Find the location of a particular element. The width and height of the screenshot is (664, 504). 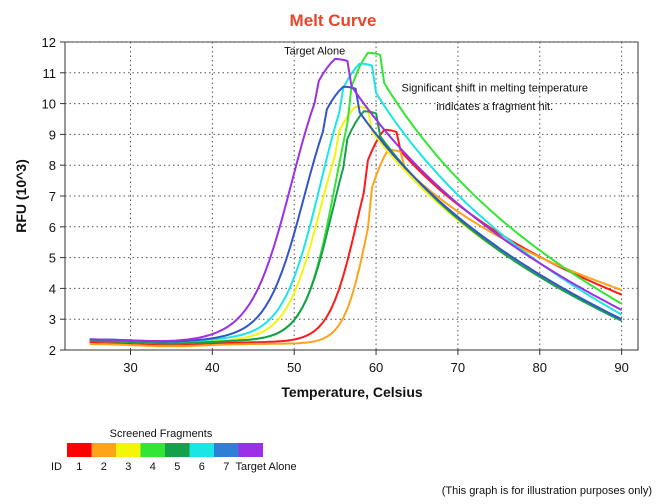

y-tick-label: 8 is located at coordinates (52, 165).